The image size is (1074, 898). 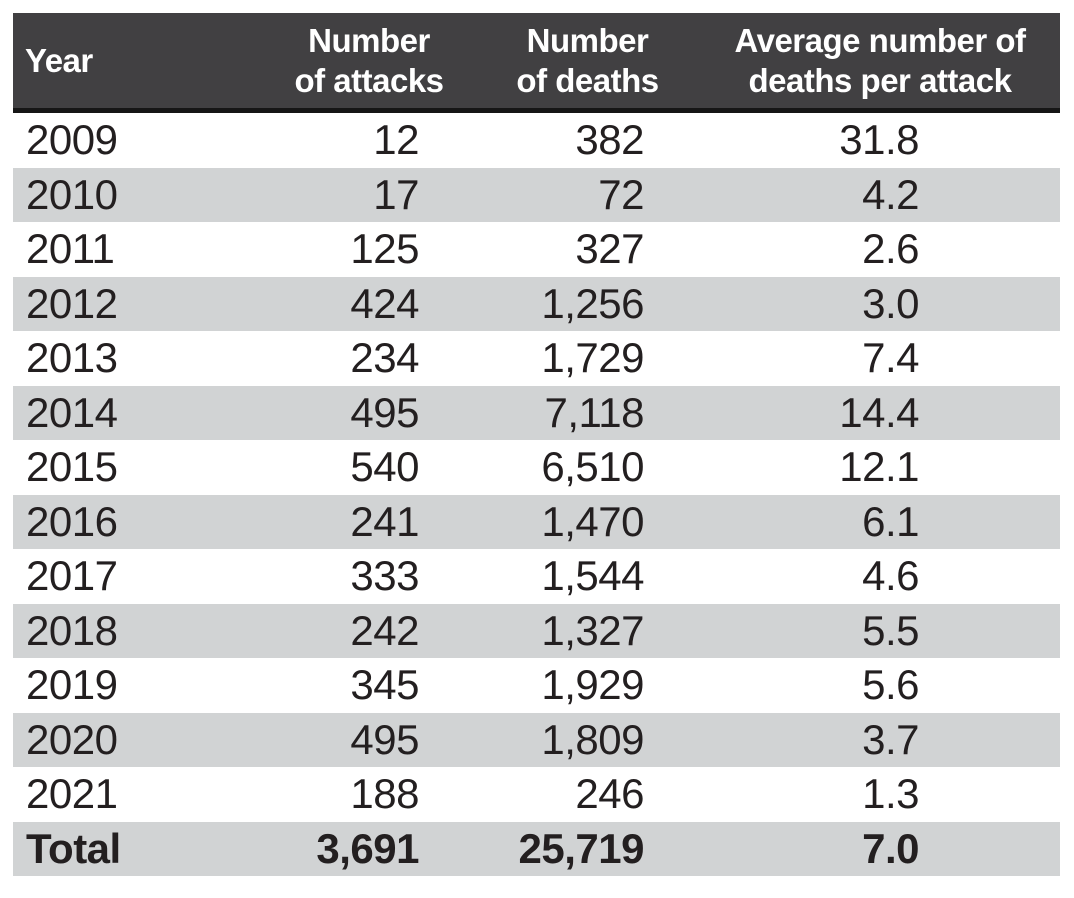 What do you see at coordinates (72, 685) in the screenshot?
I see `year-cell: 2019` at bounding box center [72, 685].